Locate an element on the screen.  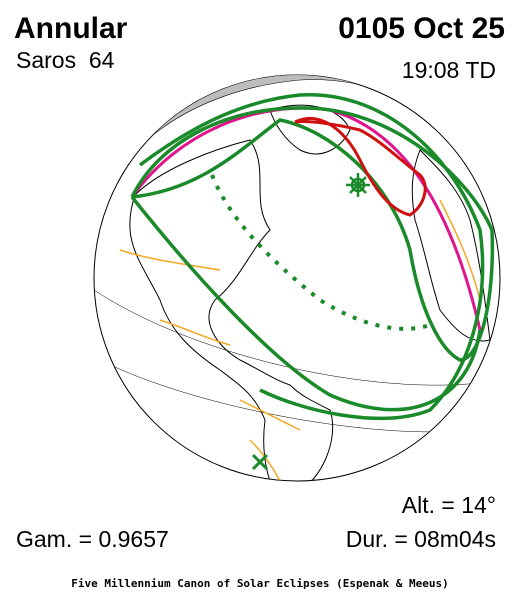
greatest-eclipse-marker is located at coordinates (358, 185).